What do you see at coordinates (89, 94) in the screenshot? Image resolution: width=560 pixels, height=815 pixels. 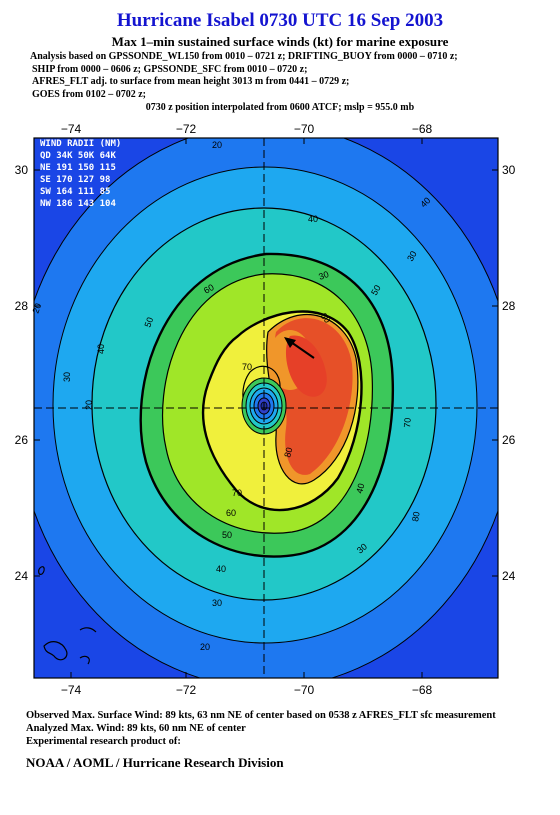 I see `analysis-line: GOES from 0102 – 0702 z;` at bounding box center [89, 94].